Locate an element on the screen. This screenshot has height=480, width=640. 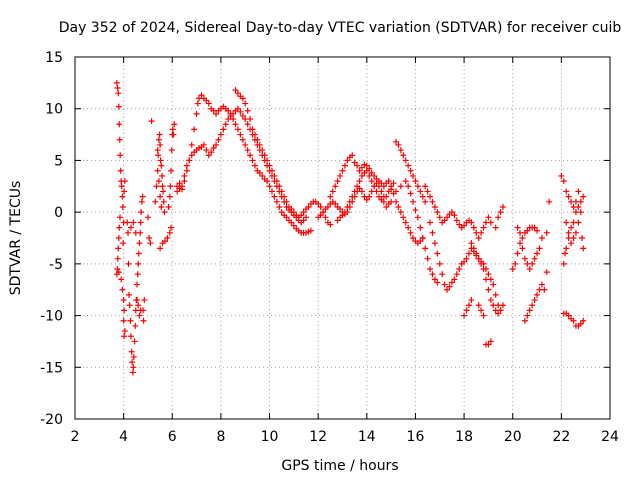
series-midday-lower is located at coordinates (370, 213).